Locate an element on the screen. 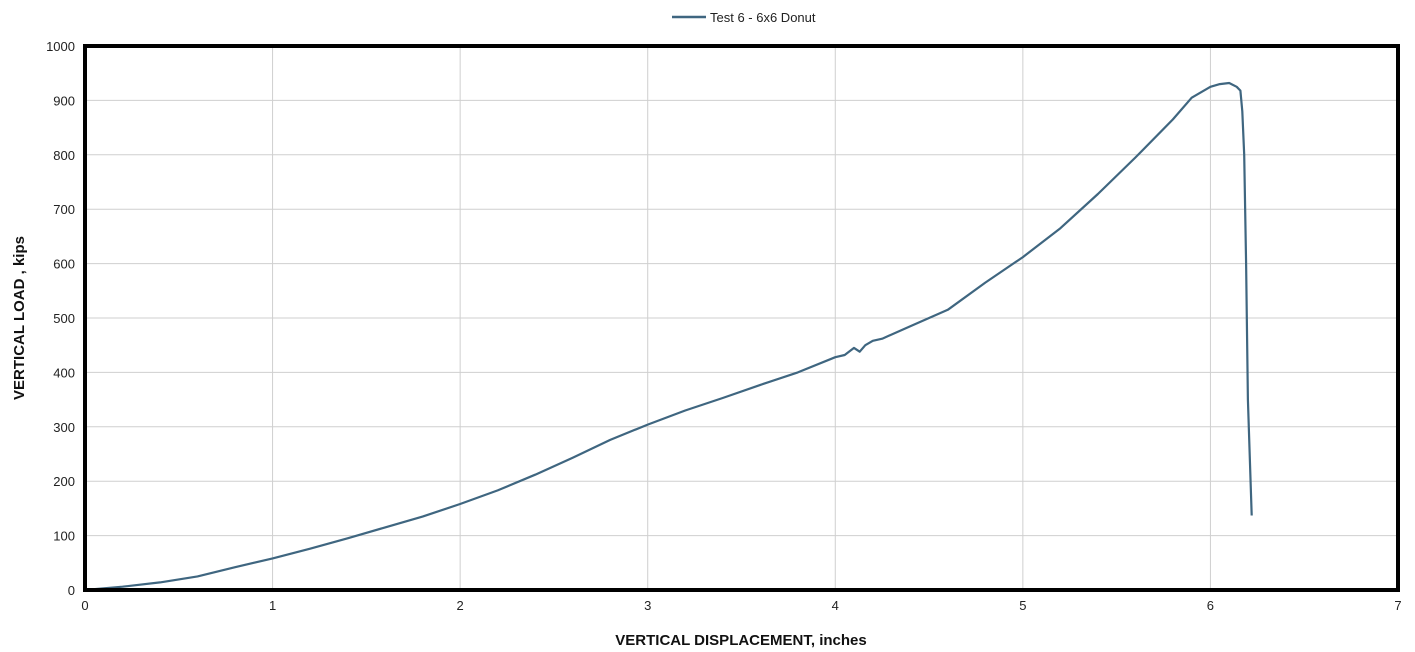  x-tick-label: 1 is located at coordinates (272, 605).